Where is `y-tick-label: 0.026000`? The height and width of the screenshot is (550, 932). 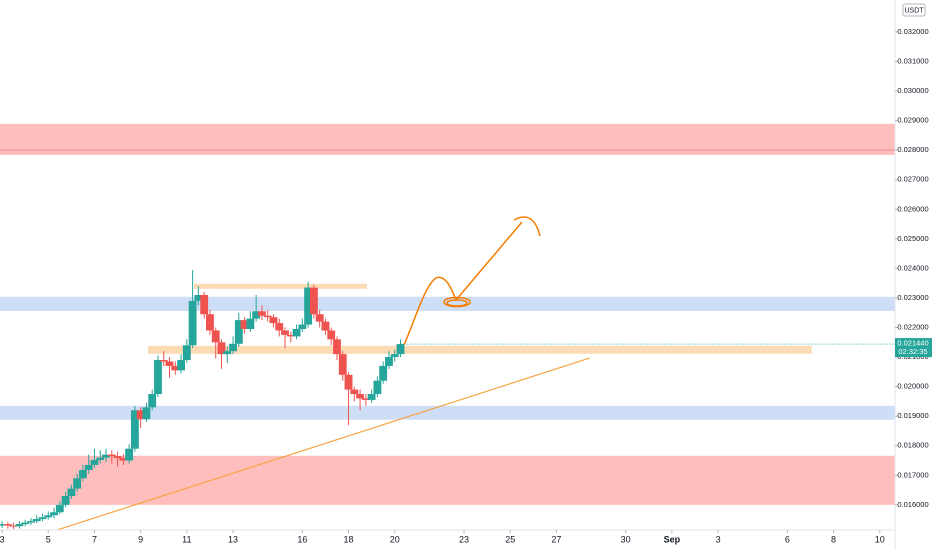 y-tick-label: 0.026000 is located at coordinates (912, 208).